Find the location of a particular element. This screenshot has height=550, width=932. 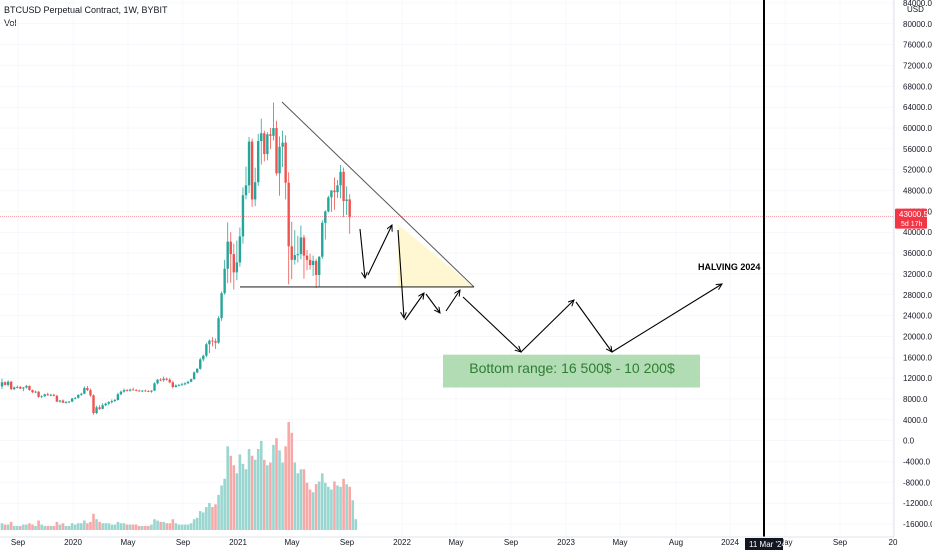

cursor-date-badge is located at coordinates (764, 544).